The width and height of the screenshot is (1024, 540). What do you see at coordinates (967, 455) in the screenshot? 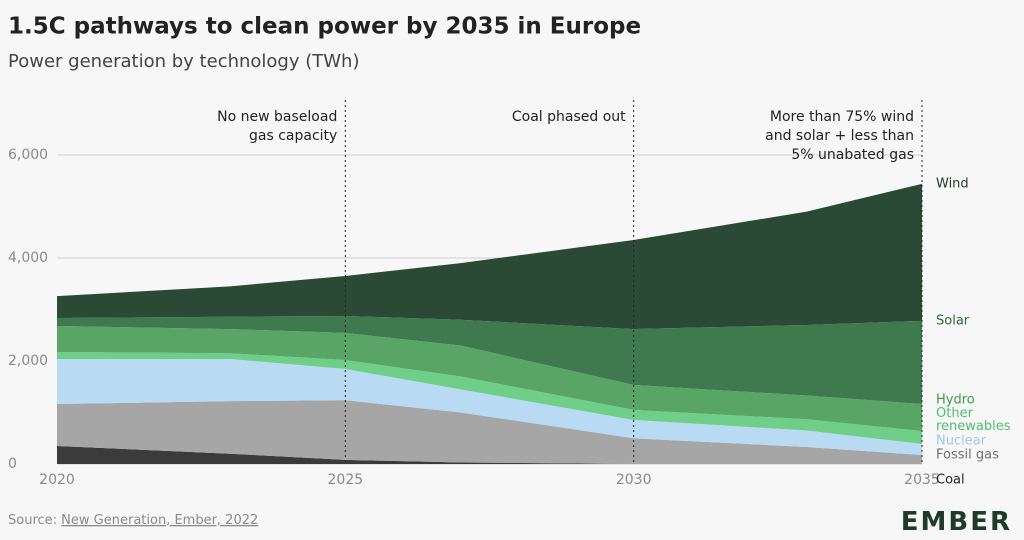
I see `series-label: Fossil gas` at bounding box center [967, 455].